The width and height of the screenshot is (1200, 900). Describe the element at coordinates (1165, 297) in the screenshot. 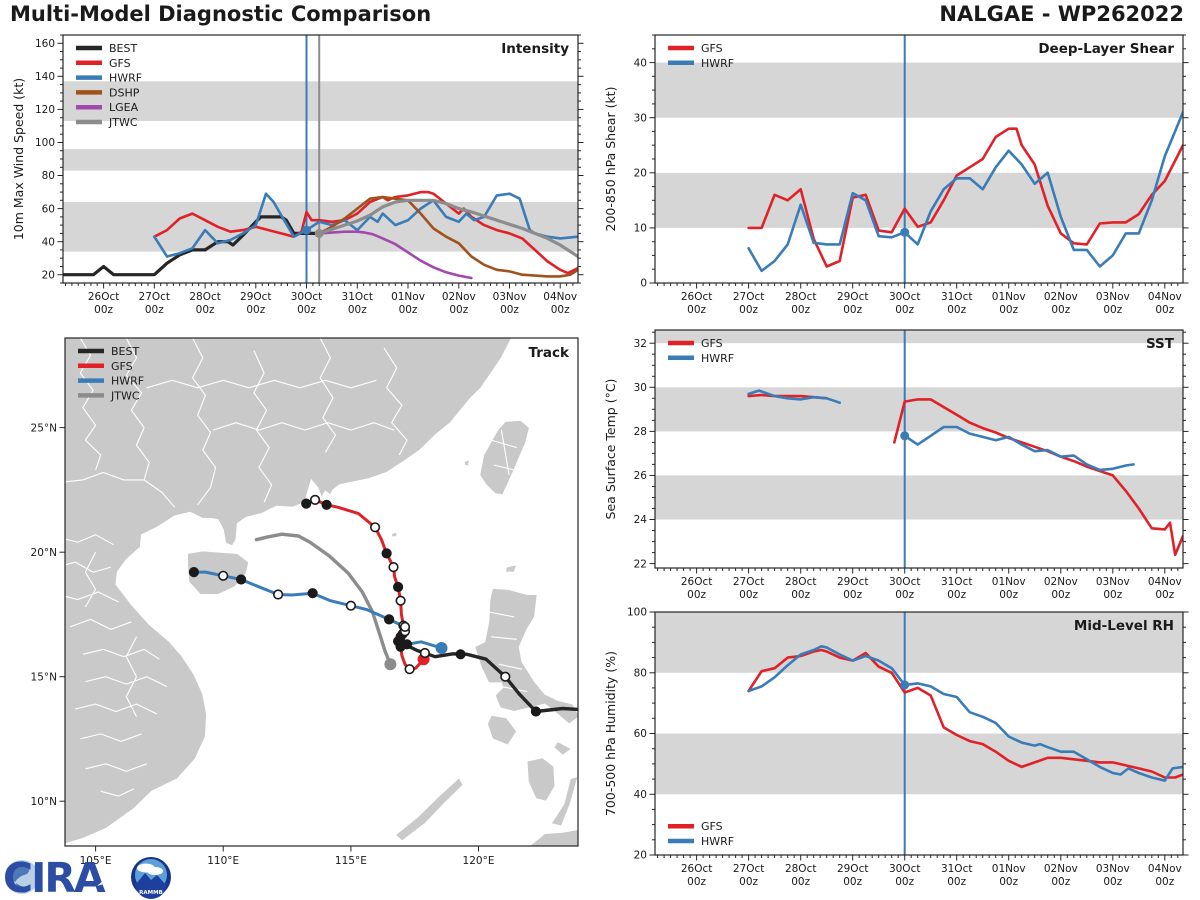

I see `x-tick-day: 04Nov` at that location.